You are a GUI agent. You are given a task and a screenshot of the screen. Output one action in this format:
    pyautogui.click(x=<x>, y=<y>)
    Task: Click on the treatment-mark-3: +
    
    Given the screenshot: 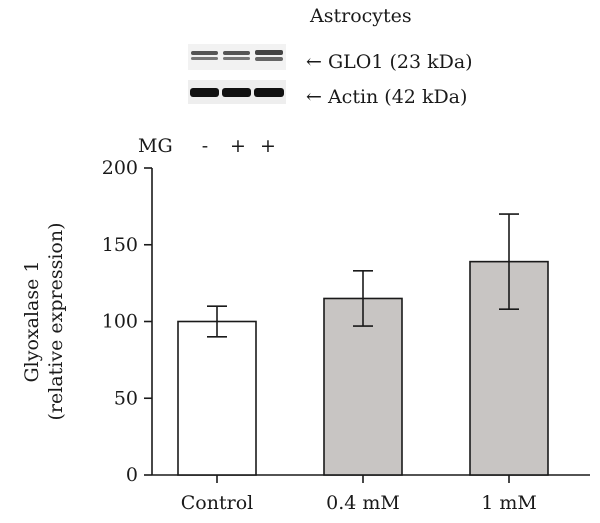 What is the action you would take?
    pyautogui.click(x=268, y=146)
    